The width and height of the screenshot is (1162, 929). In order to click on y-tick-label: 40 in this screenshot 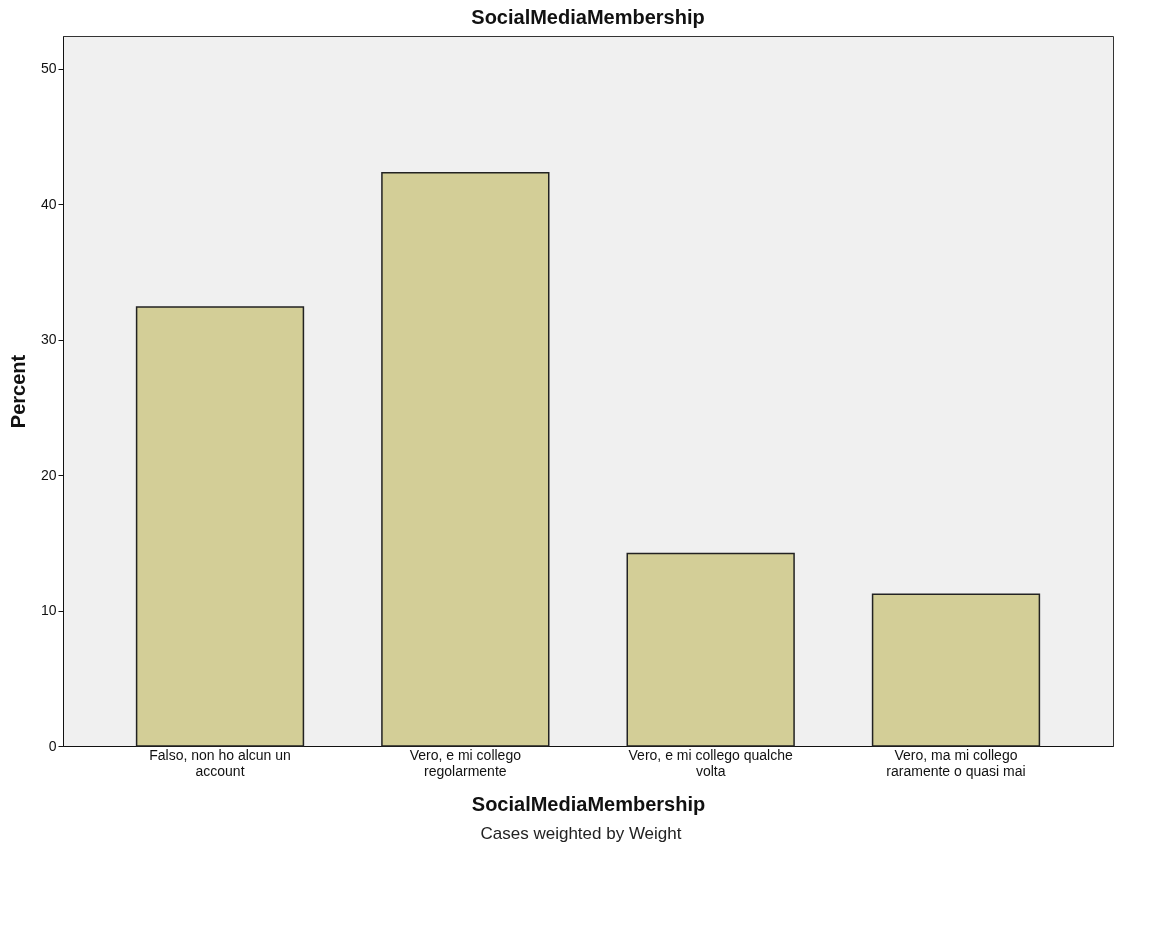, I will do `click(48, 203)`.